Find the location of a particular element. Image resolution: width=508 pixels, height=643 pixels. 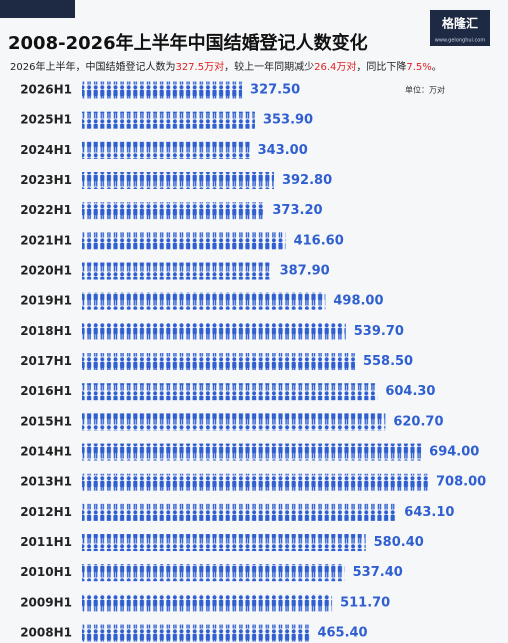

value-label: 708.00 is located at coordinates (461, 482).